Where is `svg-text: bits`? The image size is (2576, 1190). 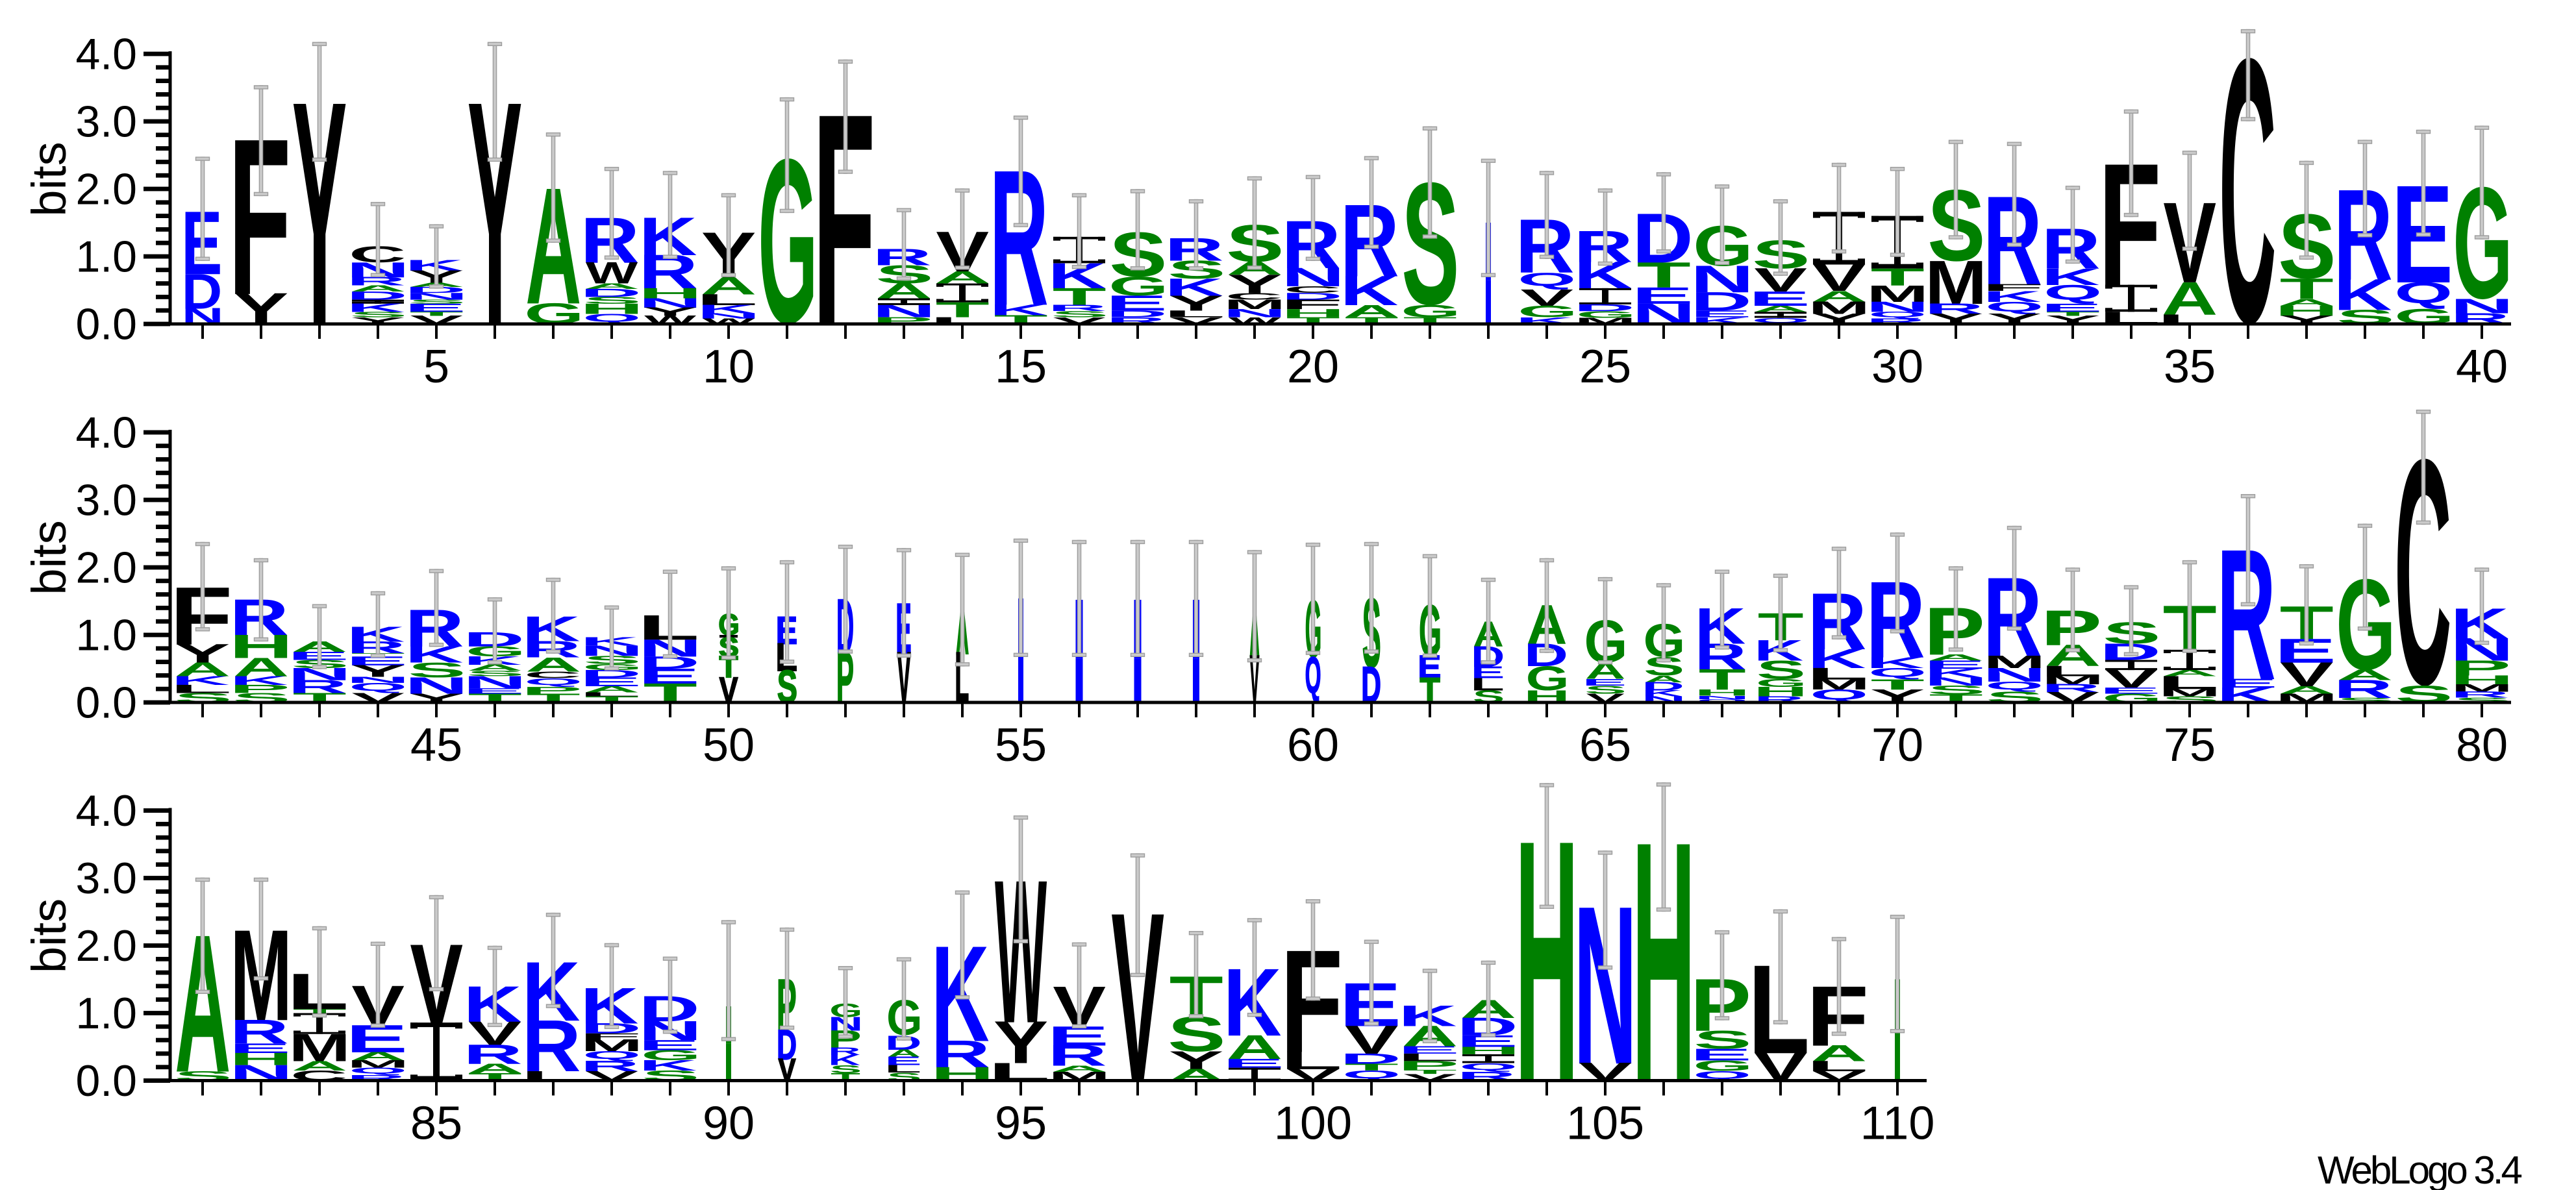 svg-text: bits is located at coordinates (49, 936).